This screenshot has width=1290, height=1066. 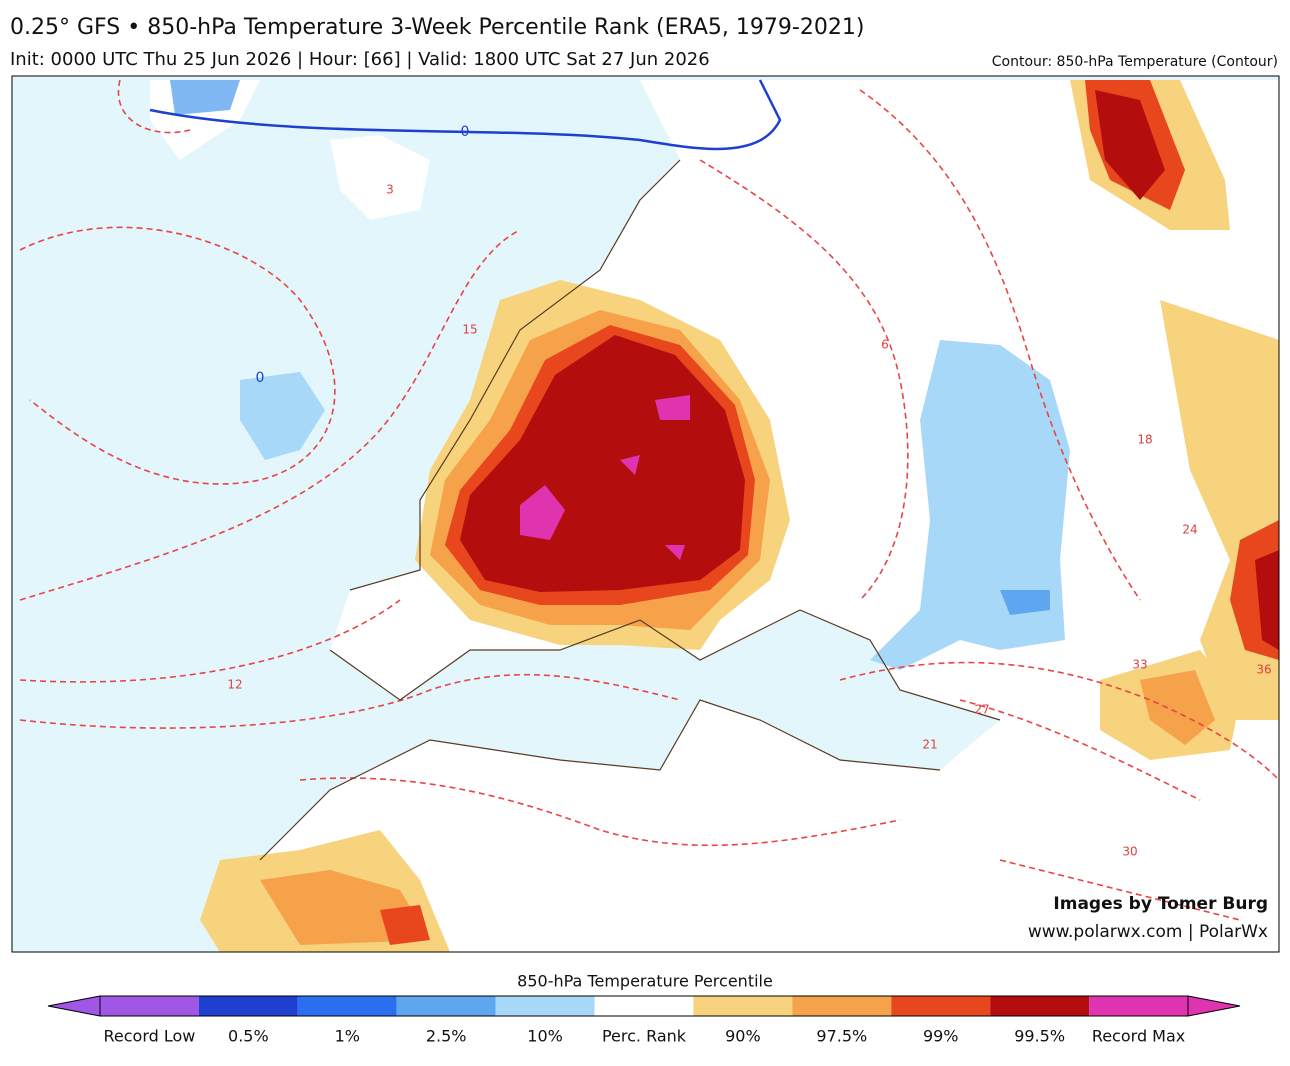 What do you see at coordinates (1160, 904) in the screenshot?
I see `credit: Images by Tomer Burg` at bounding box center [1160, 904].